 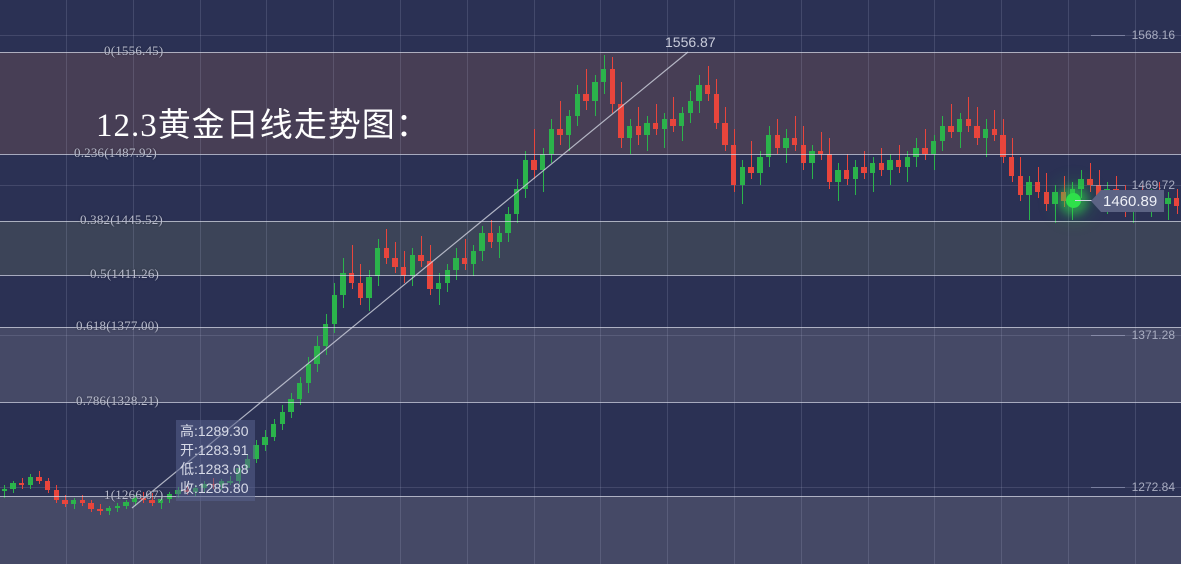 What do you see at coordinates (263, 126) in the screenshot?
I see `page-title: 12.3黄金日线走势图：` at bounding box center [263, 126].